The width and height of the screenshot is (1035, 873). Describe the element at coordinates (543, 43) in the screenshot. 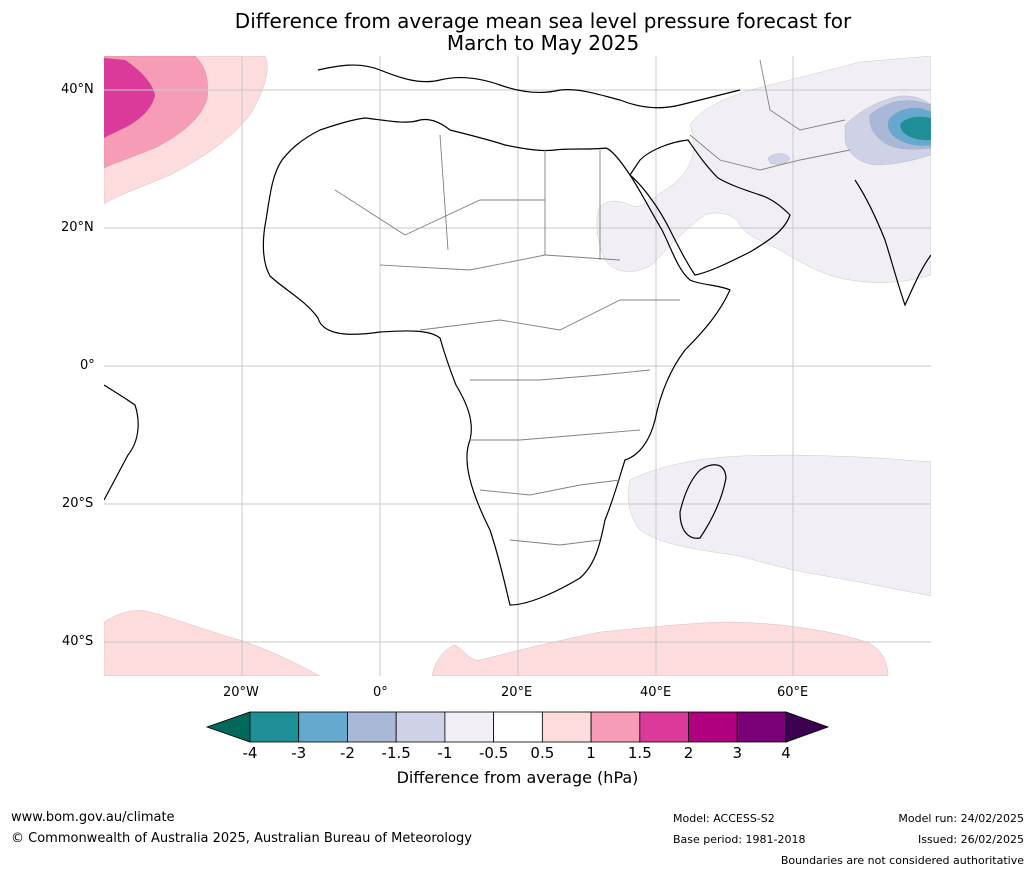

I see `title-line-2: March to May 2025` at that location.